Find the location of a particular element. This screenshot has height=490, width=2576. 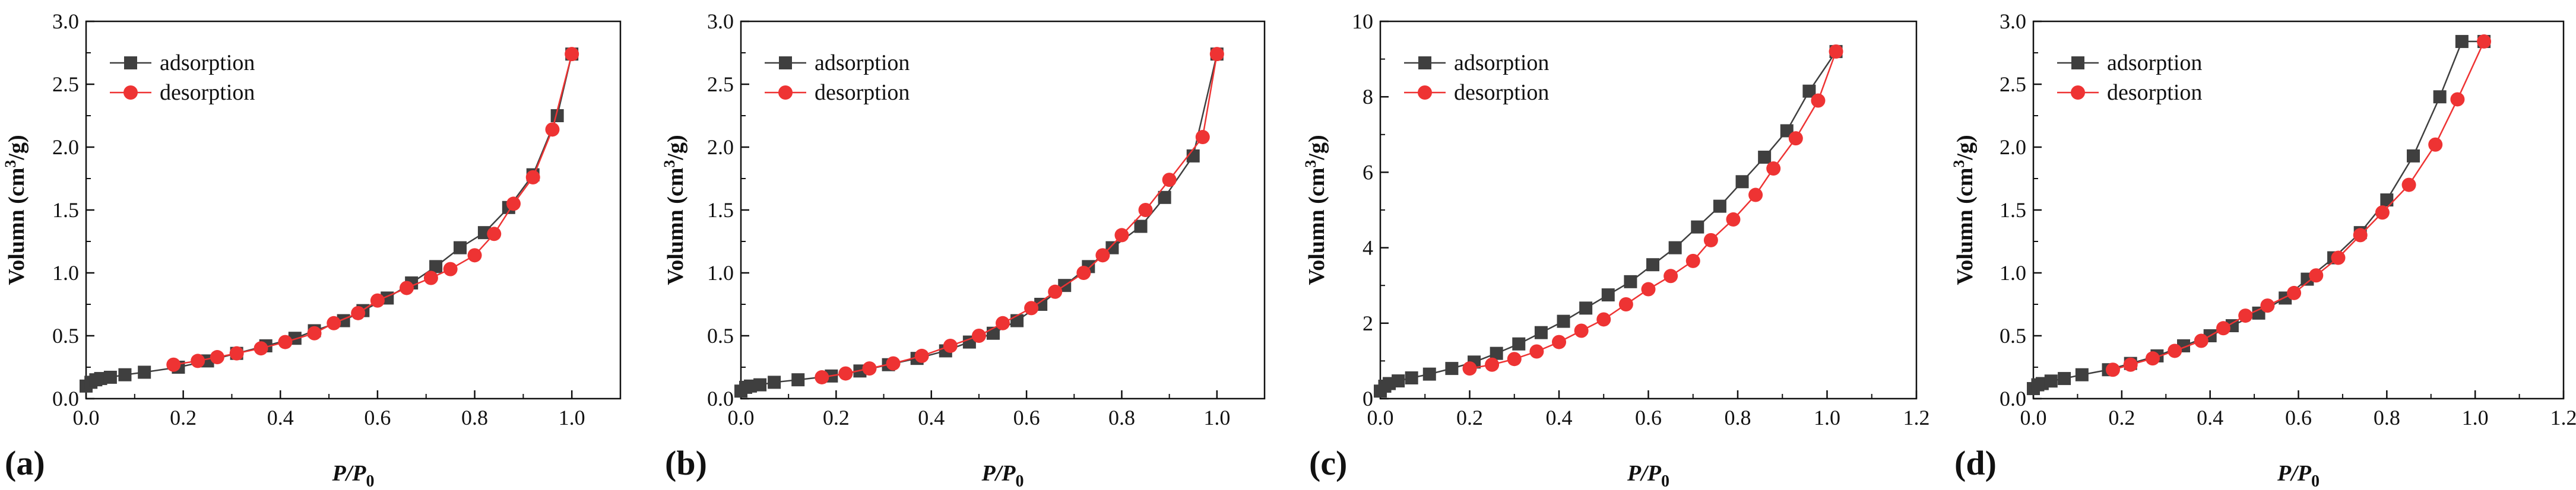

legend-marker-circle is located at coordinates (130, 92).